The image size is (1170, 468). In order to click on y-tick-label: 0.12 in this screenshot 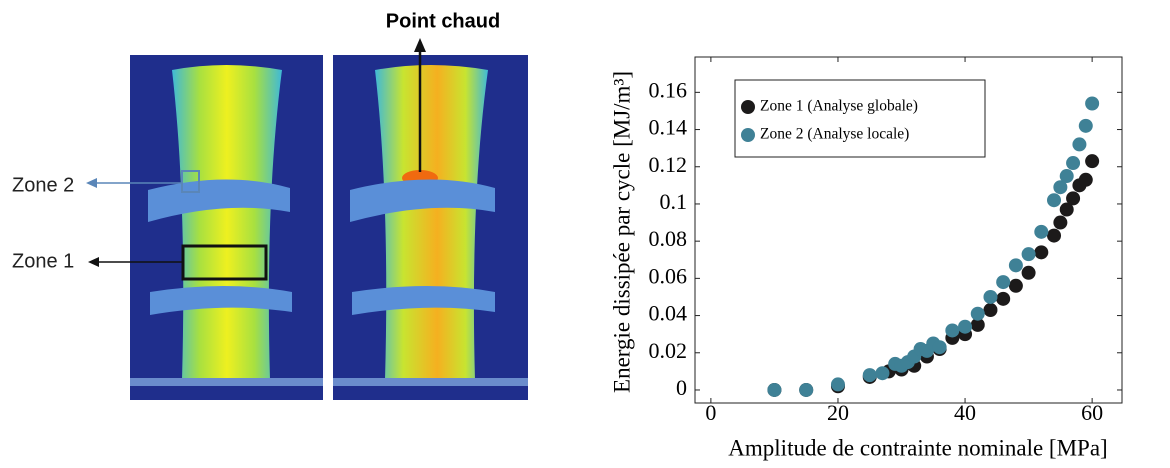, I will do `click(668, 164)`.